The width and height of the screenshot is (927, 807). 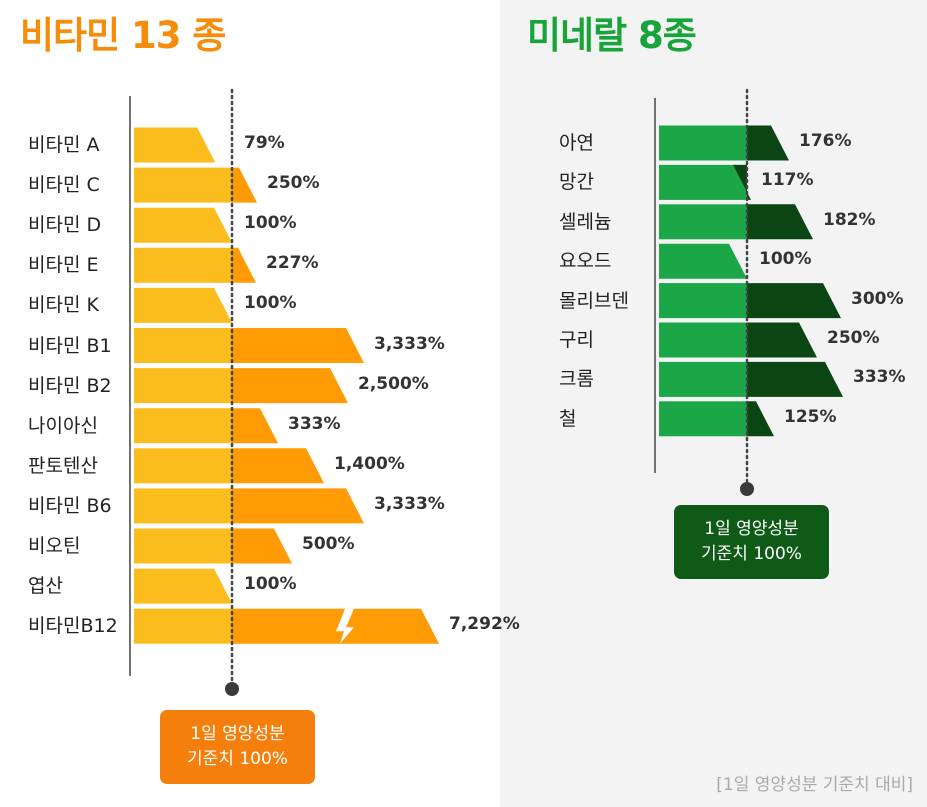 I want to click on mineral-bar-5-base, so click(x=703, y=300).